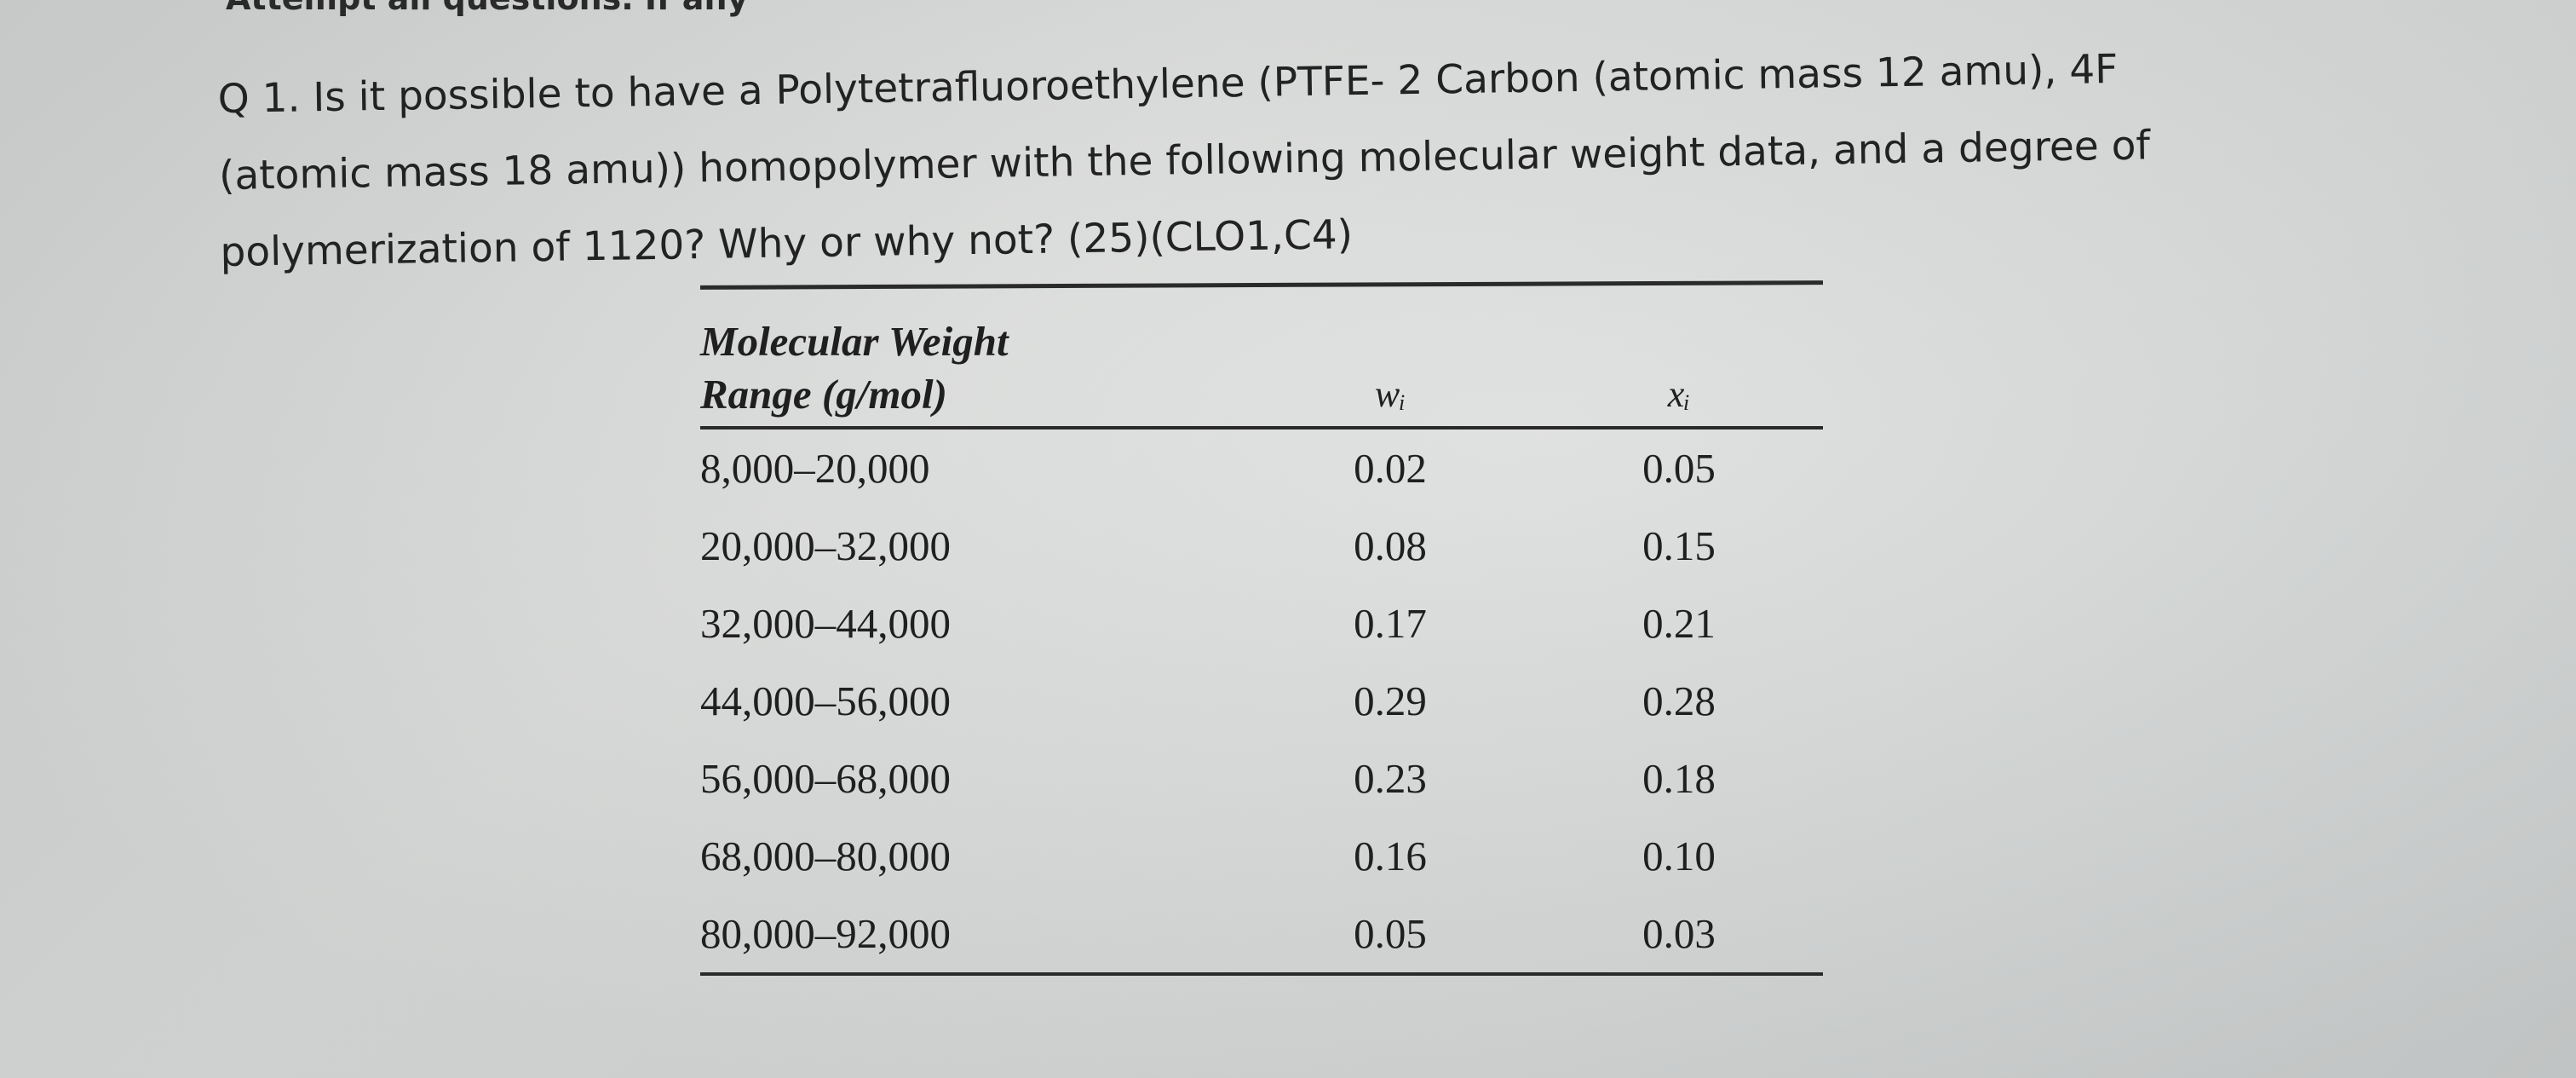  I want to click on table-row: 44,000–56,000 0.29 0.28, so click(1262, 701).